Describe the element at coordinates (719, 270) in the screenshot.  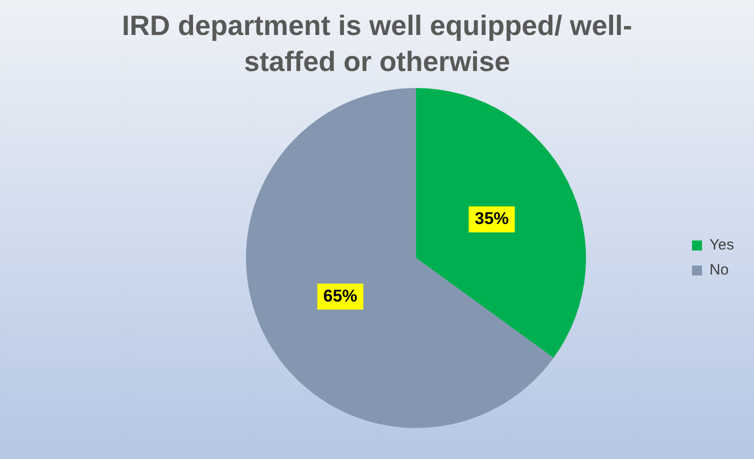
I see `legend-label: No` at that location.